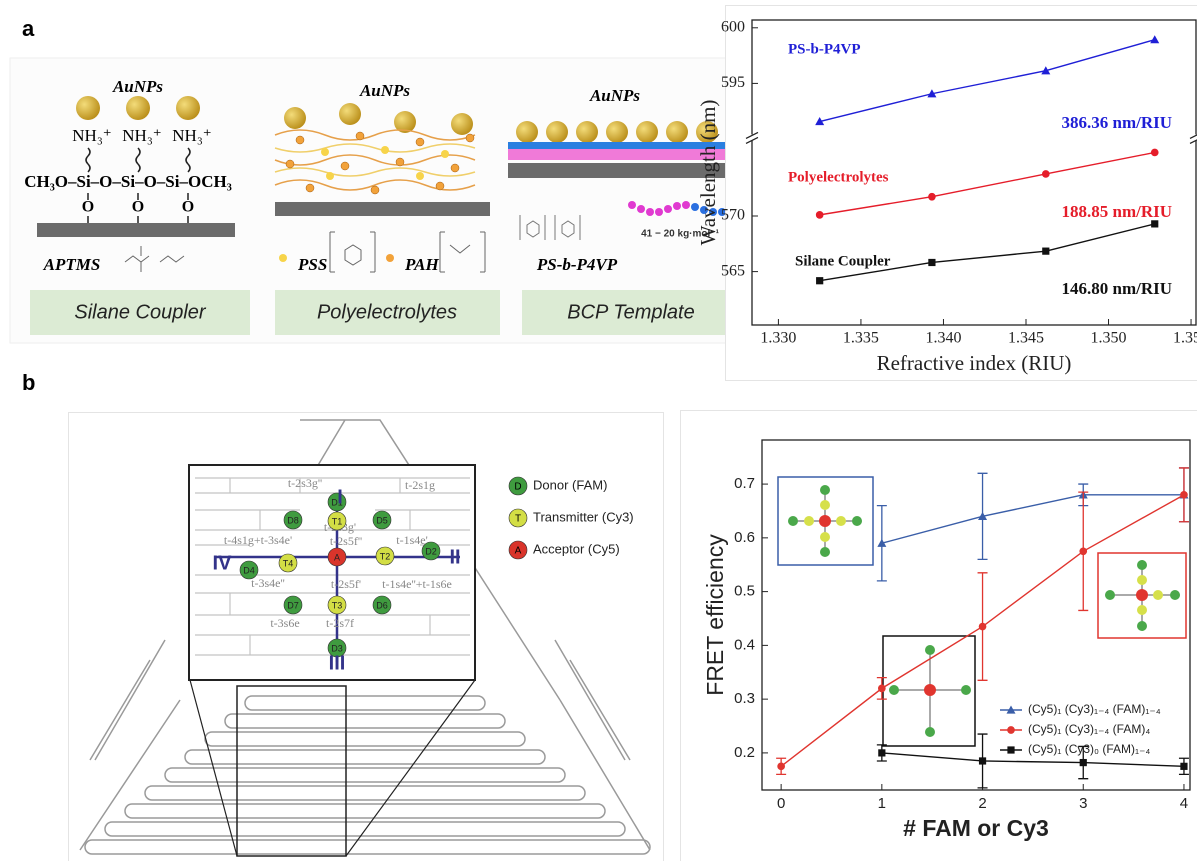 The image size is (1197, 861). What do you see at coordinates (421, 264) in the screenshot?
I see `polymer-label: PAH` at bounding box center [421, 264].